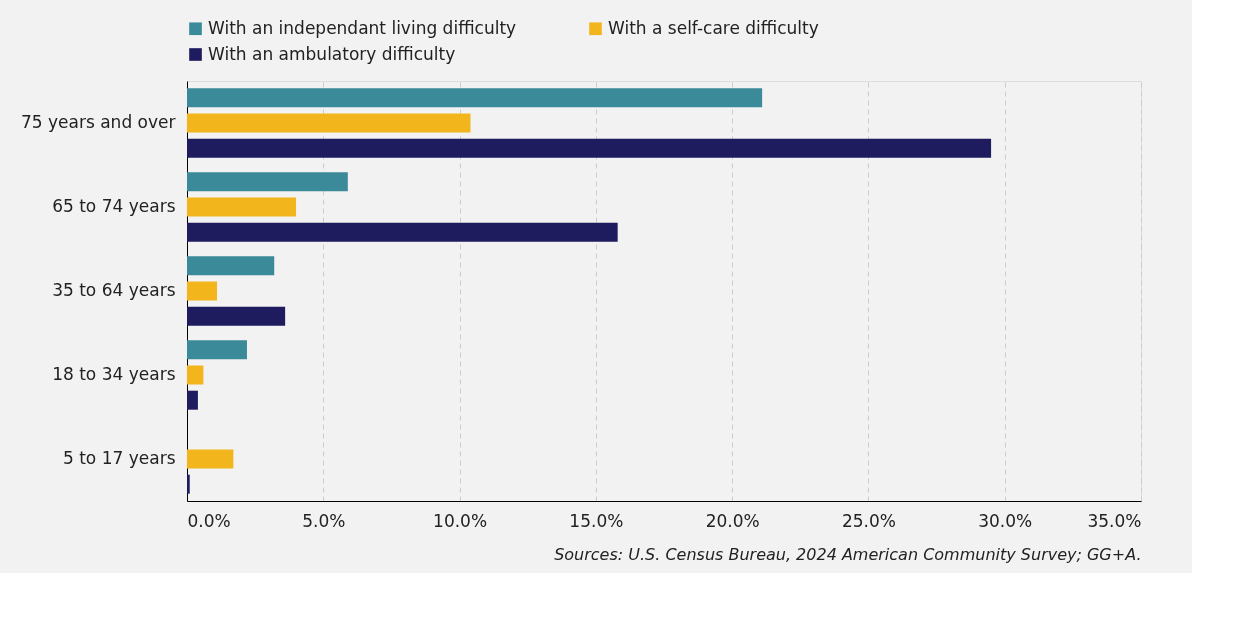  What do you see at coordinates (114, 290) in the screenshot?
I see `y-tick-label: 35 to 64 years` at bounding box center [114, 290].